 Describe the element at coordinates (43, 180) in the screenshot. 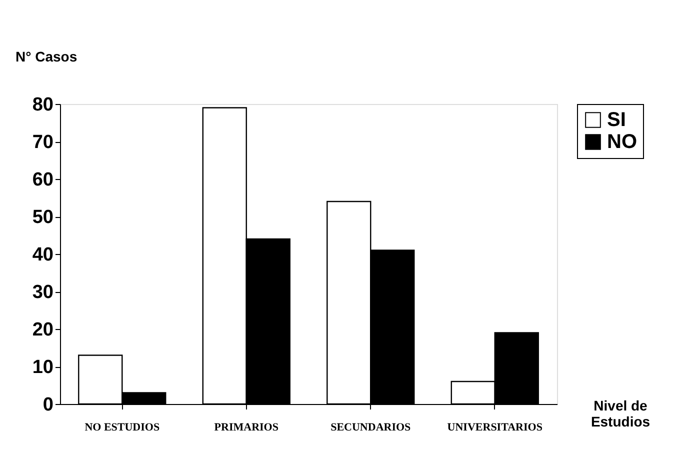

I see `y-tick-label: 60` at that location.